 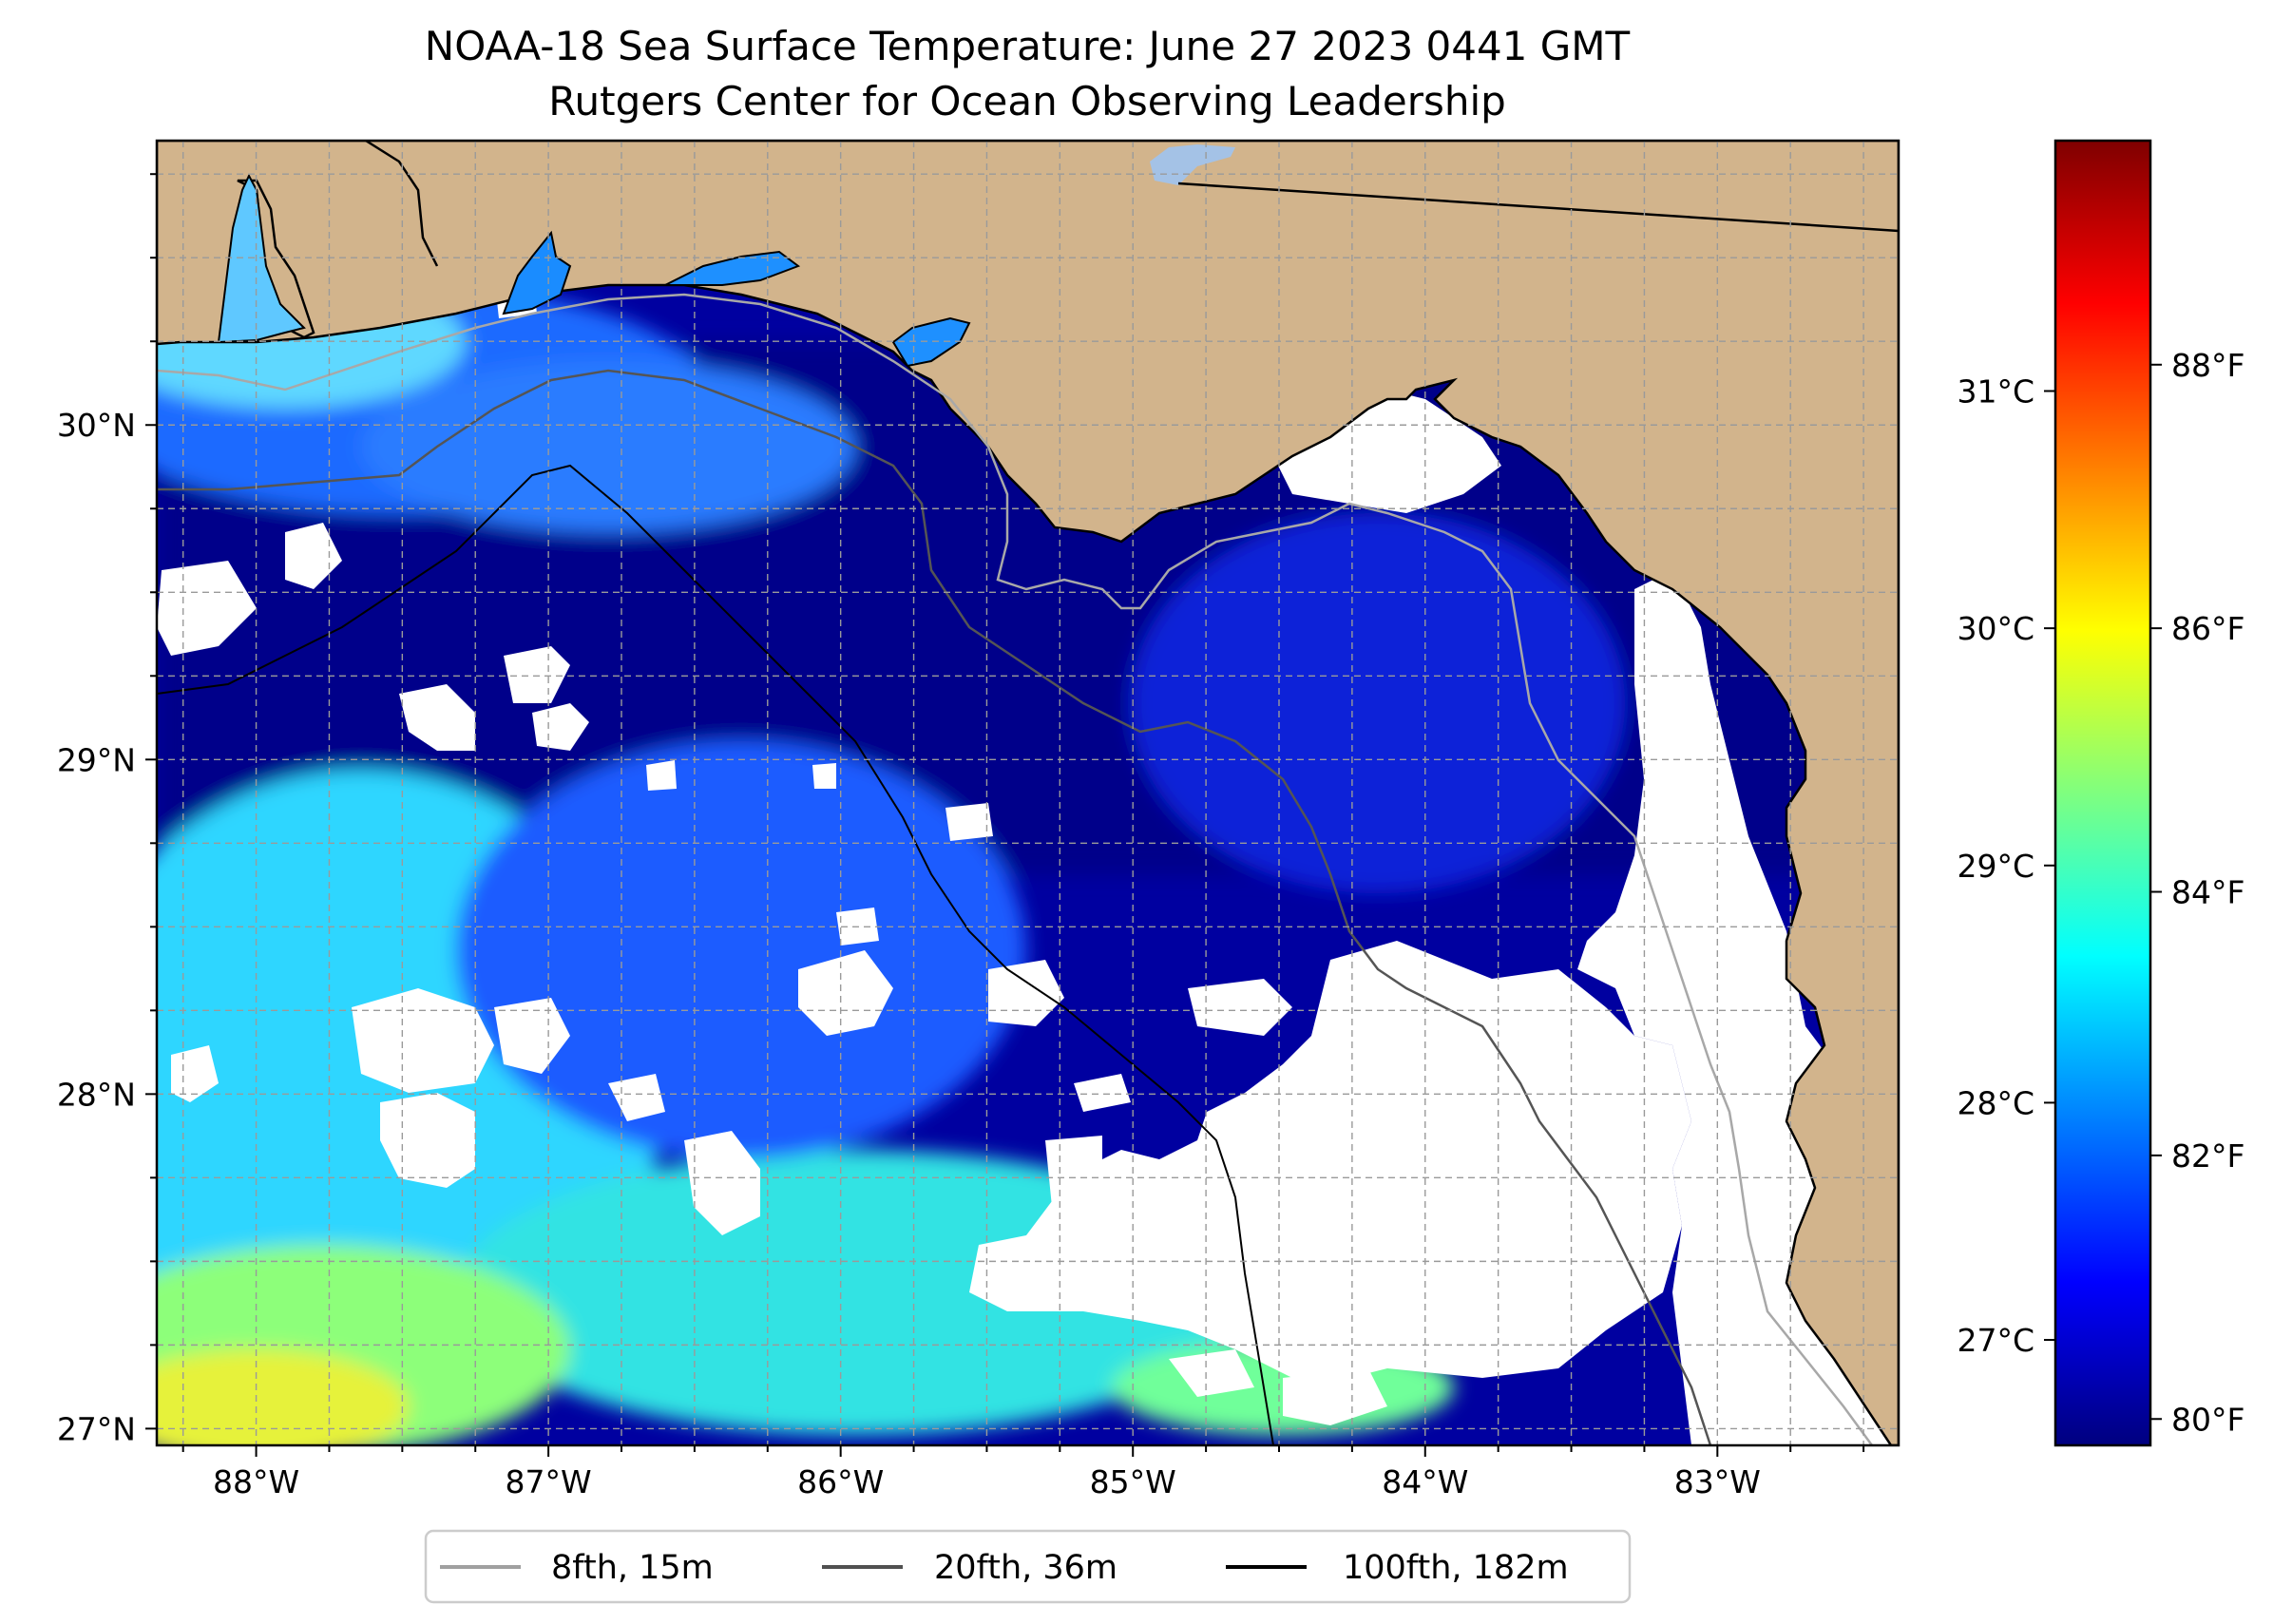 What do you see at coordinates (608, 446) in the screenshot?
I see `sst-blue-region-north` at bounding box center [608, 446].